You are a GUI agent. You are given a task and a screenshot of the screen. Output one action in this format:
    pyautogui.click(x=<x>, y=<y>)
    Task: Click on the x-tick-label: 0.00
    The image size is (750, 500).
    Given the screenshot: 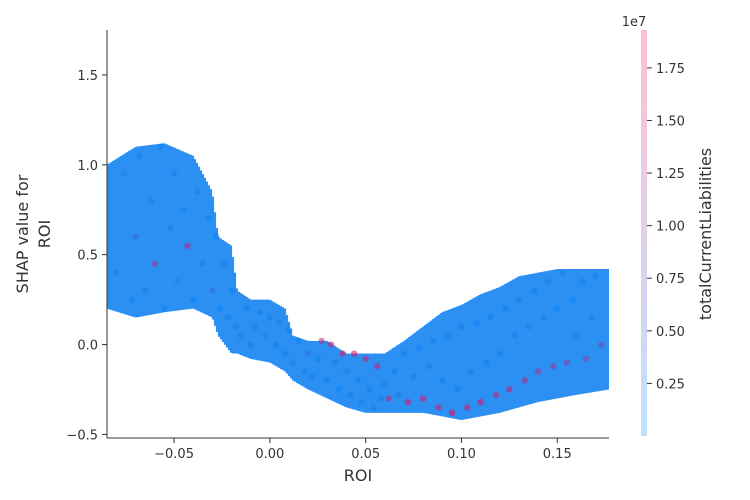 What is the action you would take?
    pyautogui.click(x=269, y=454)
    